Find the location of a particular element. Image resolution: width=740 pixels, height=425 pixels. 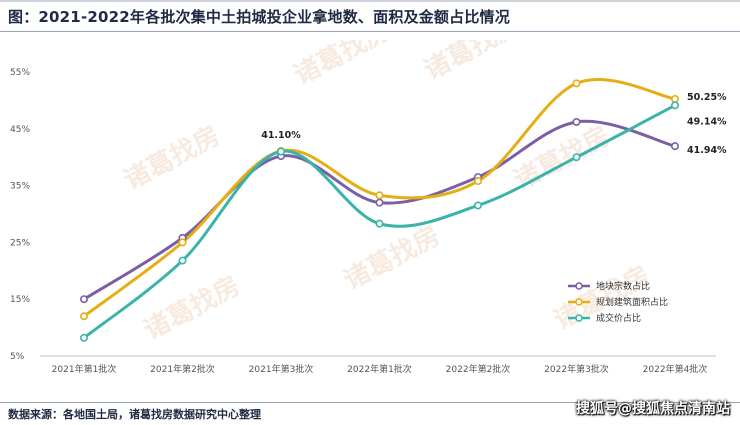

data-label: 49.14% is located at coordinates (707, 121).